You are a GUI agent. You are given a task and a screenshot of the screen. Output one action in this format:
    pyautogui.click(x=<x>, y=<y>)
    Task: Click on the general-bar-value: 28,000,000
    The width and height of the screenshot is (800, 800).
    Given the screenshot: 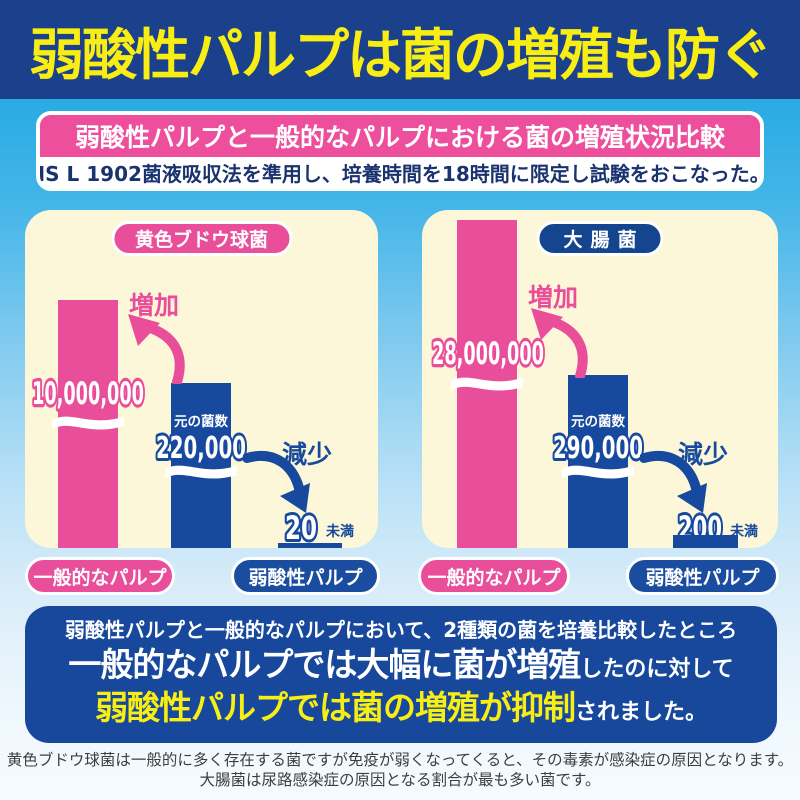 What is the action you would take?
    pyautogui.click(x=488, y=352)
    